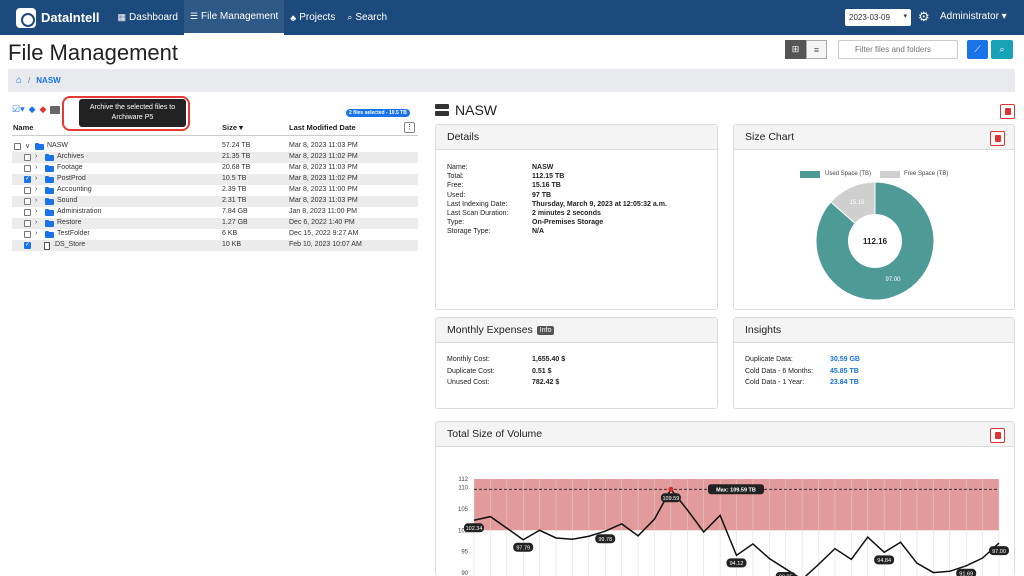  What do you see at coordinates (973, 16) in the screenshot?
I see `user-menu: Administrator ▾` at bounding box center [973, 16].